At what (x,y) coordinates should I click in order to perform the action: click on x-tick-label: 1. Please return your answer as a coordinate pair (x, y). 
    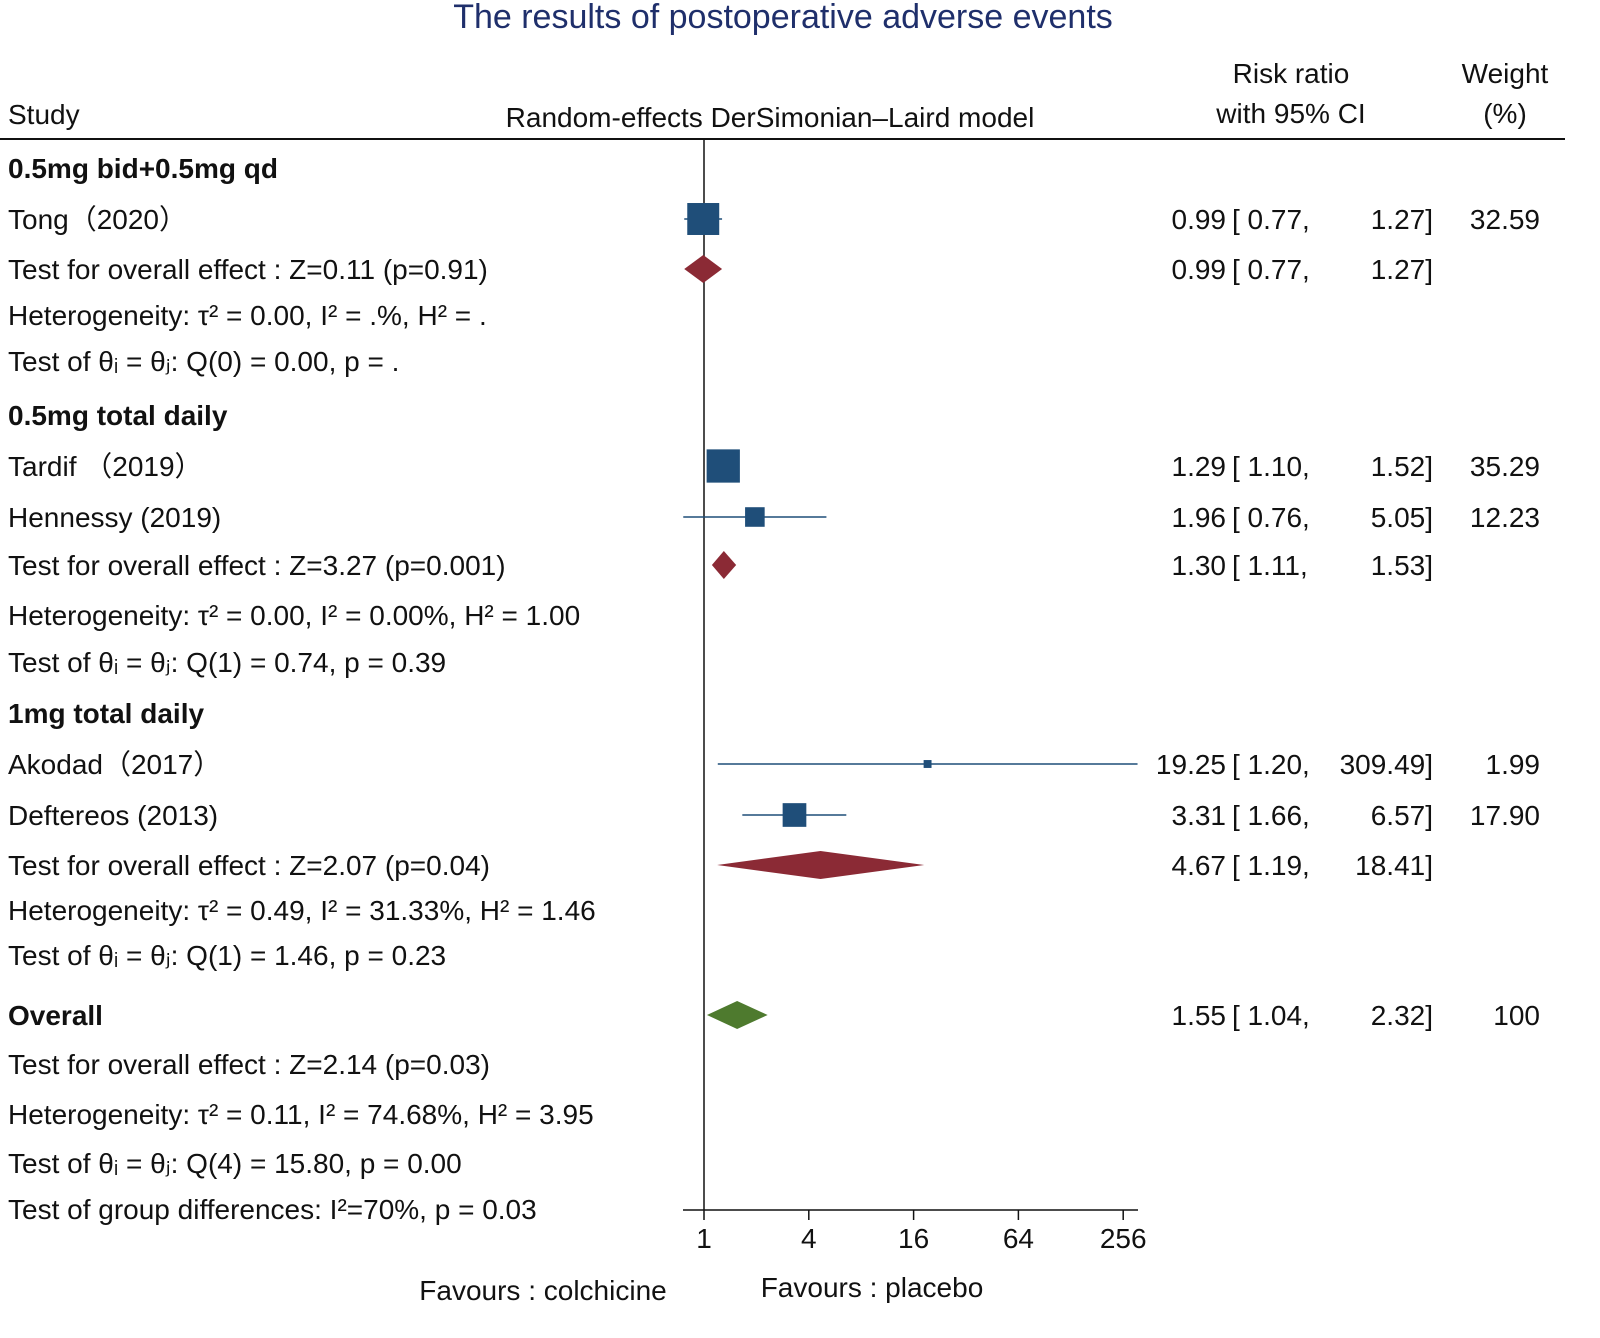
    Looking at the image, I should click on (704, 1238).